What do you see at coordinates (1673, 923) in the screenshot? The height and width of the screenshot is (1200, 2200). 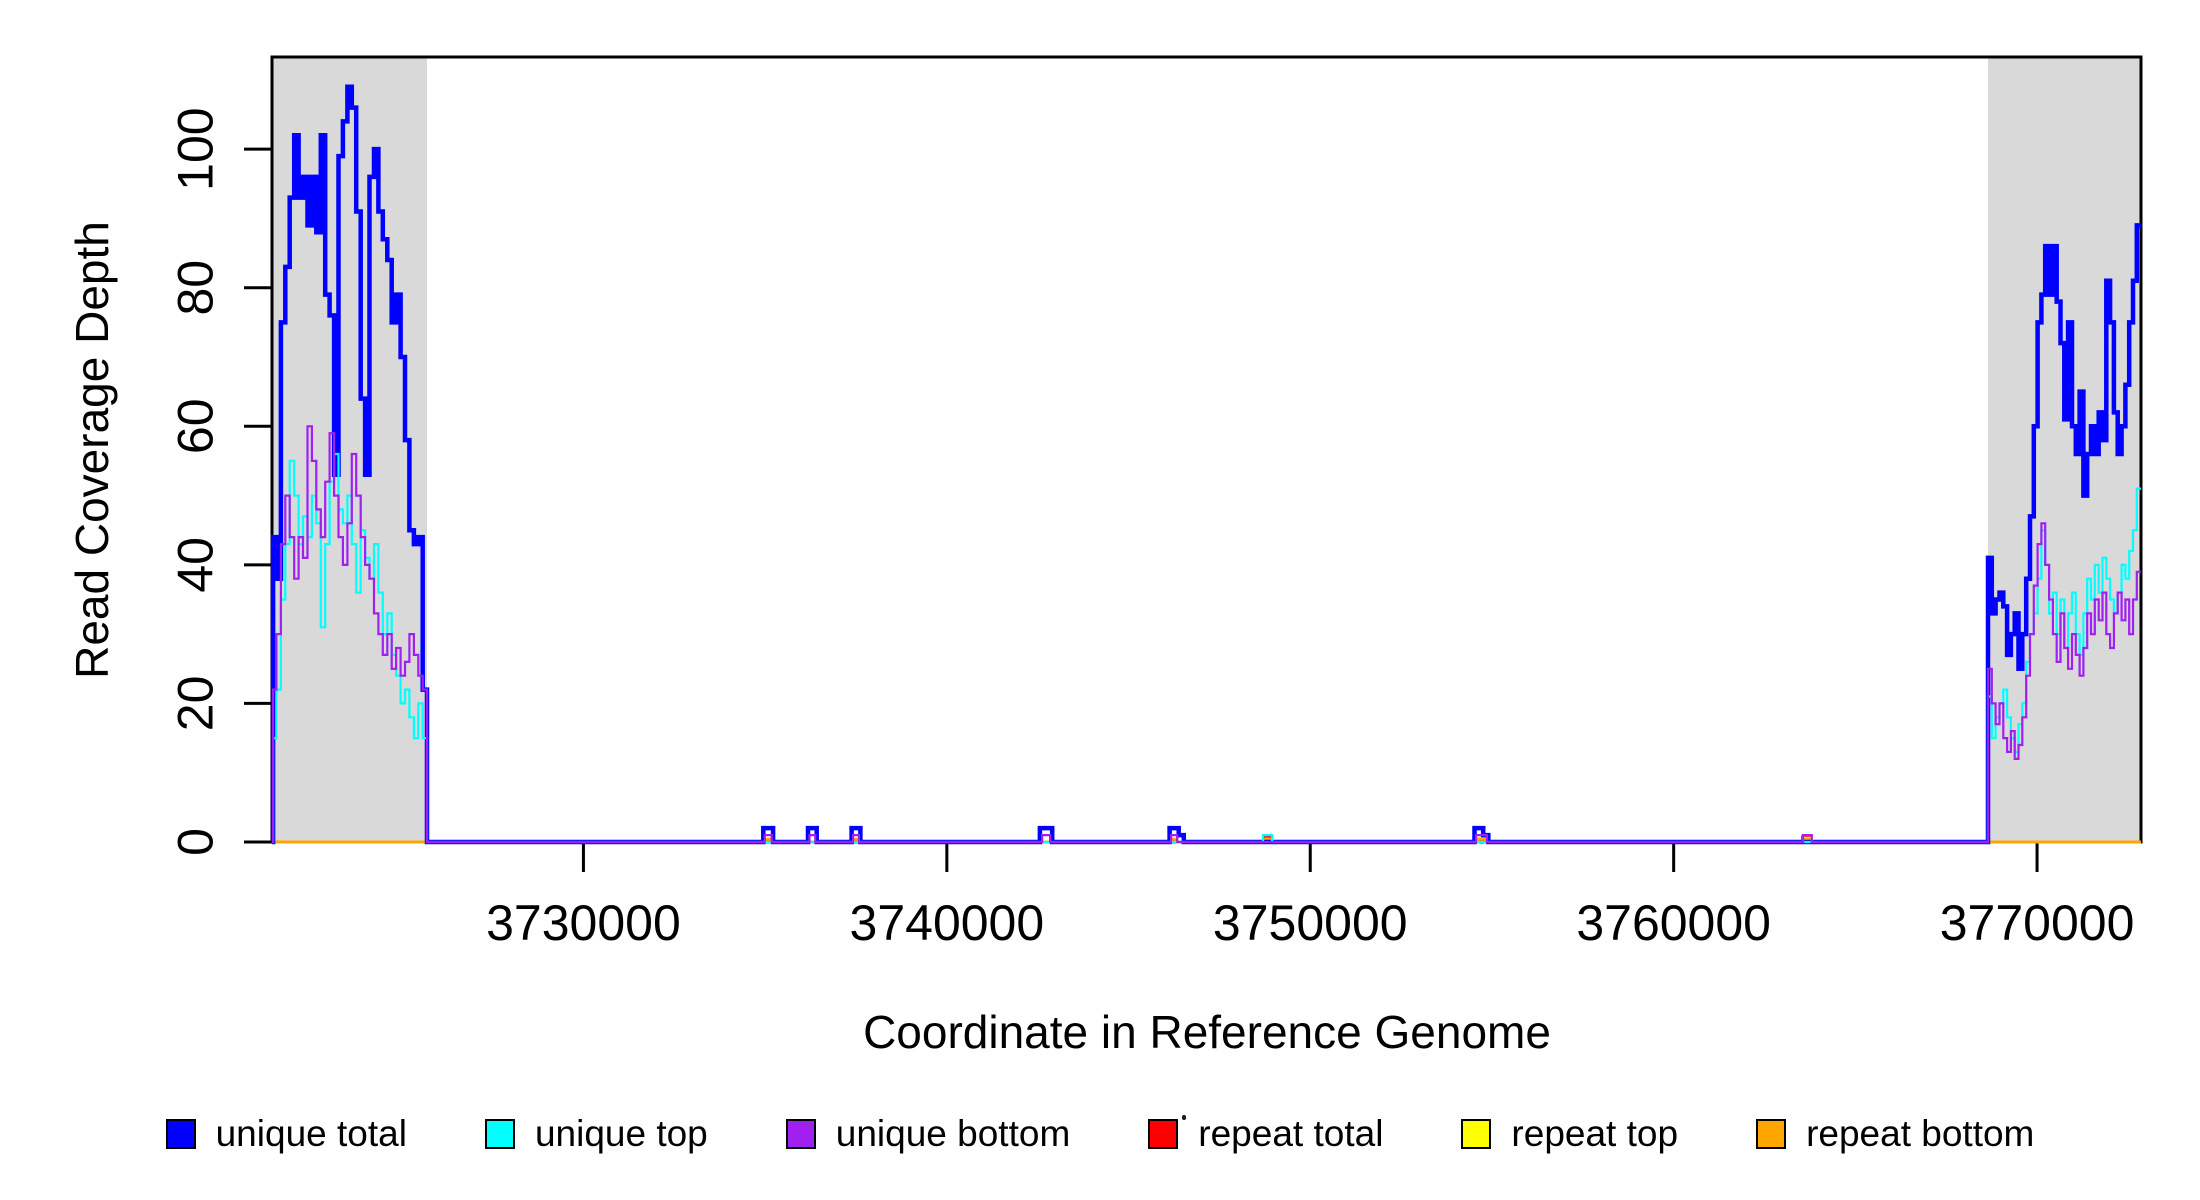 I see `x-tick-label: 3760000` at bounding box center [1673, 923].